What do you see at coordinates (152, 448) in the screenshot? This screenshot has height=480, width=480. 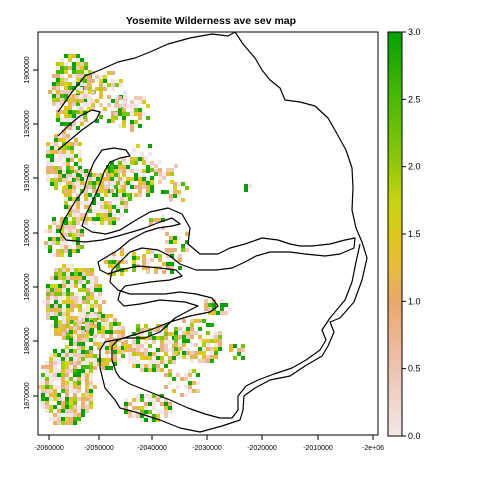 I see `x-tick-label: -2040000` at bounding box center [152, 448].